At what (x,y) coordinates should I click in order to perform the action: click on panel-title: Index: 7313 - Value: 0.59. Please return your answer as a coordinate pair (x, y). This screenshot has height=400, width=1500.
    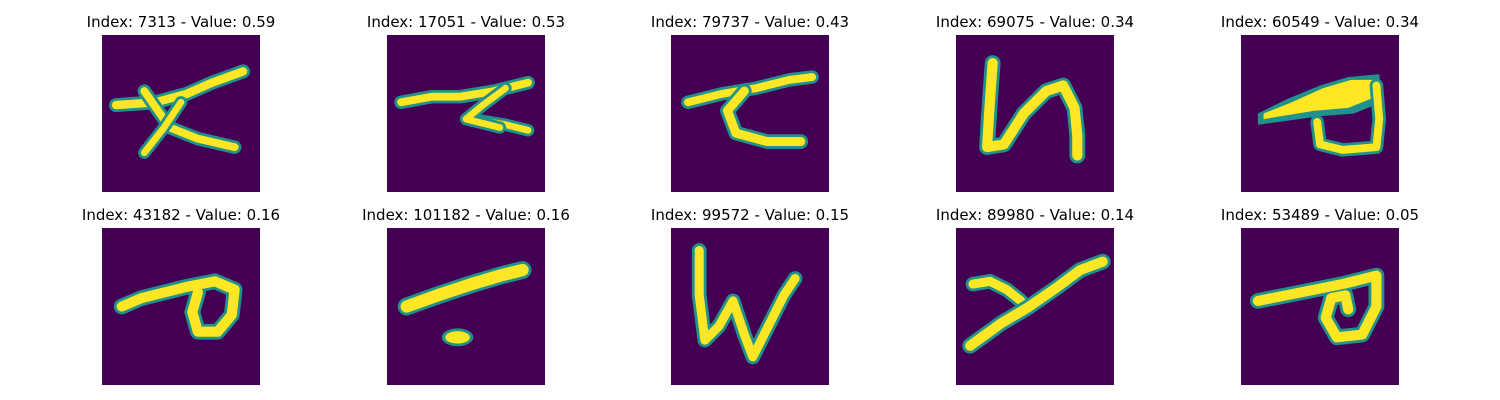
    Looking at the image, I should click on (181, 22).